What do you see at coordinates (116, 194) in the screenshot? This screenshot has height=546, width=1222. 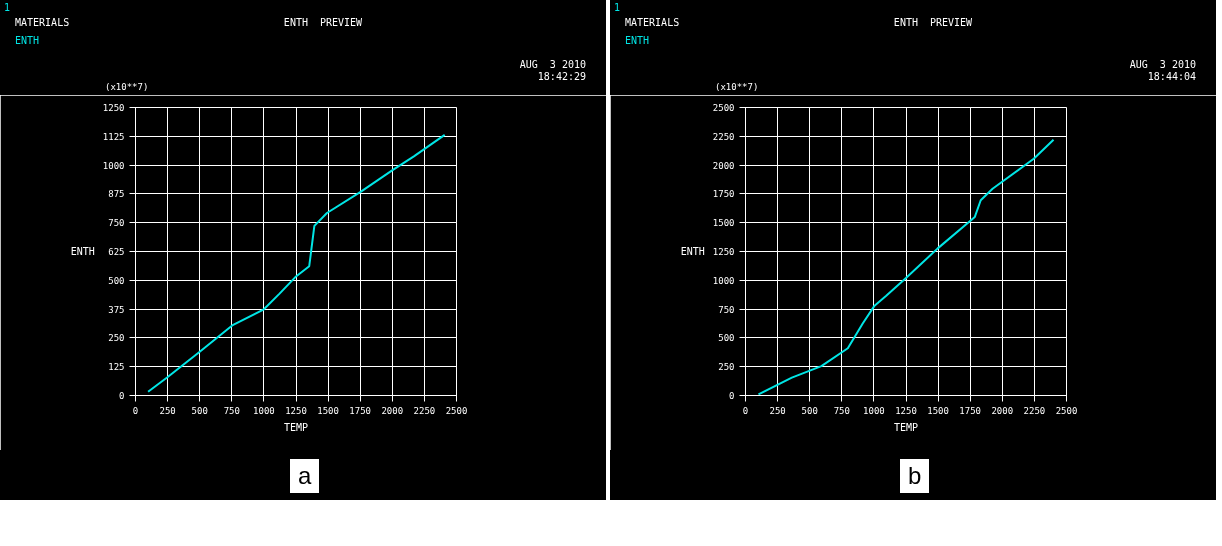 I see `y-tick-label: 875` at bounding box center [116, 194].